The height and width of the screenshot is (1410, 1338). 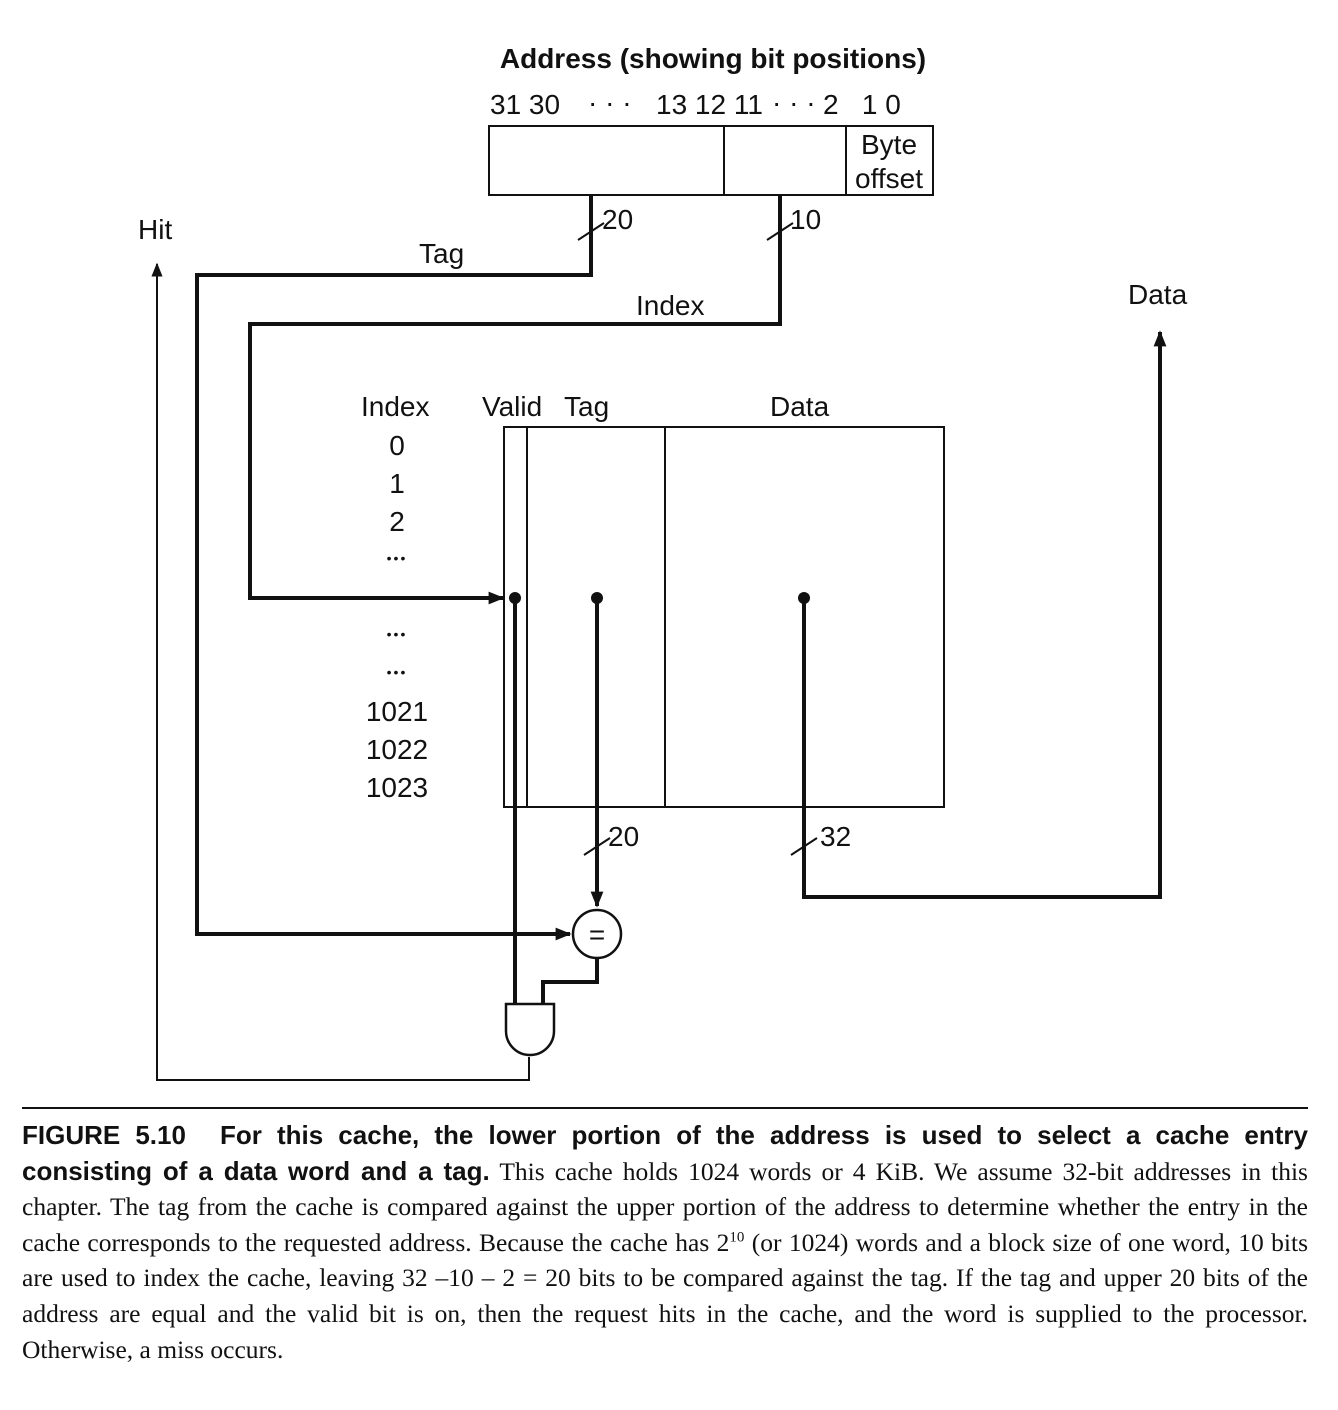 I want to click on caption-rule, so click(x=665, y=1108).